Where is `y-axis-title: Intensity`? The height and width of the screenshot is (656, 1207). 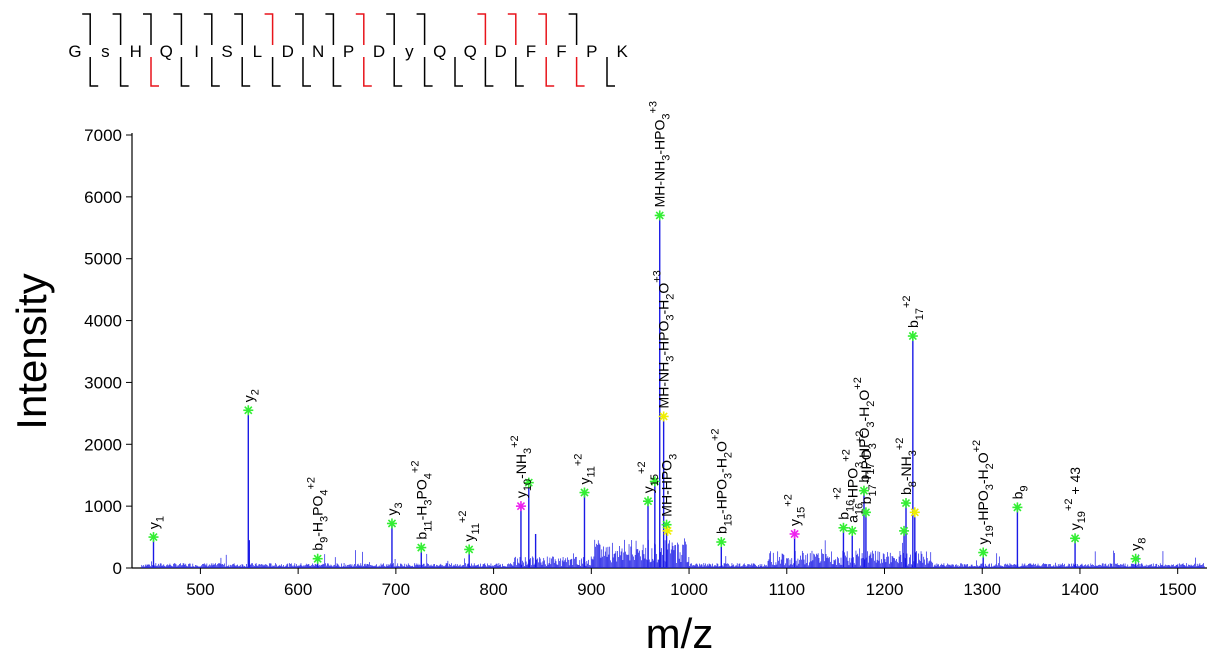
y-axis-title: Intensity is located at coordinates (31, 351).